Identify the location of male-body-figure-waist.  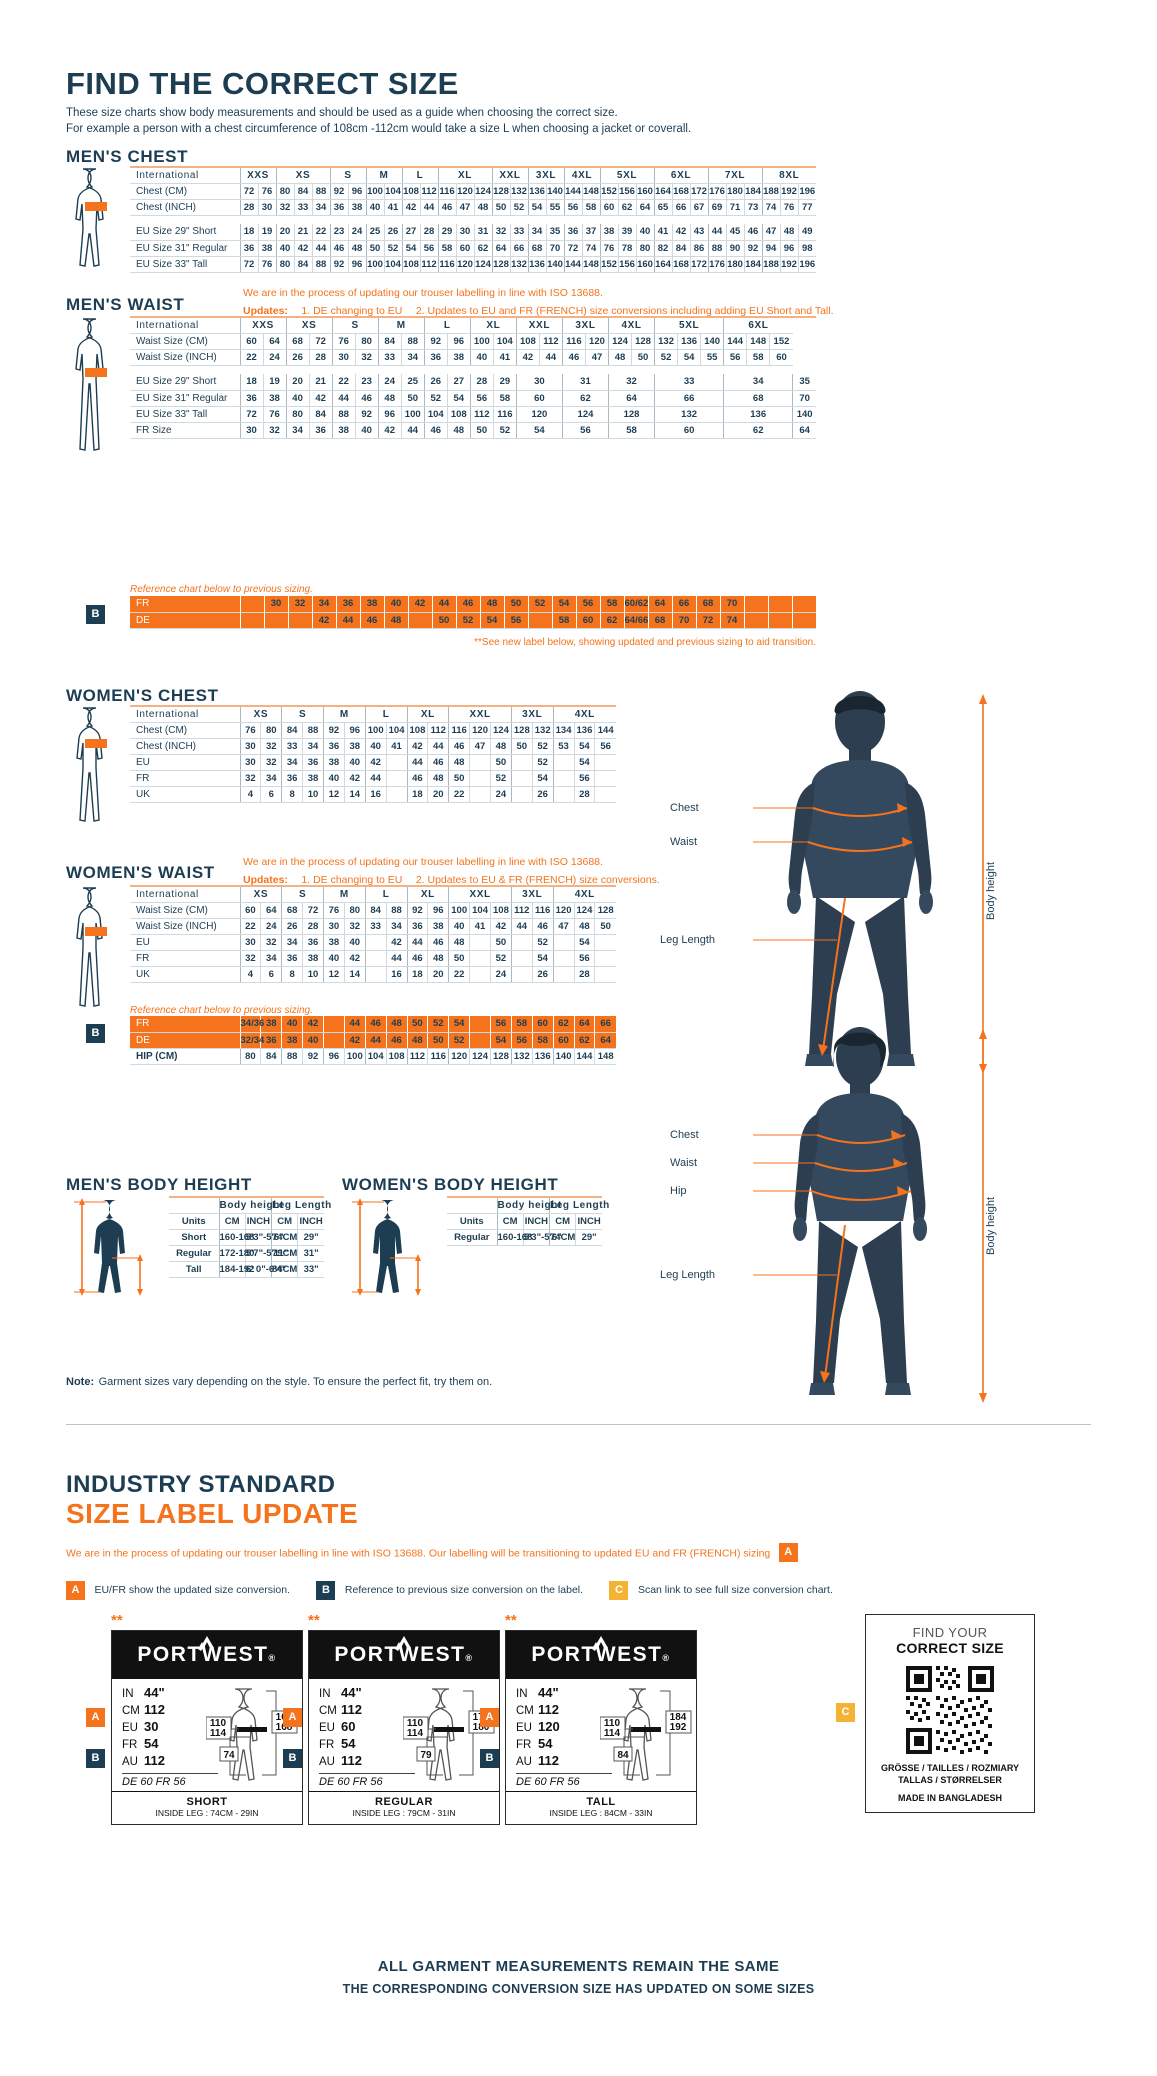
(96, 386).